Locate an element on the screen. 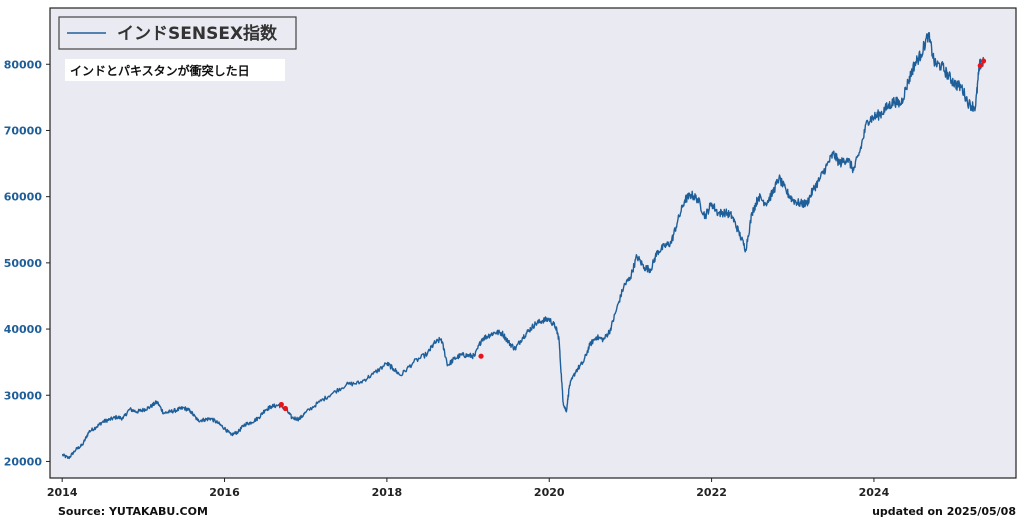 Image resolution: width=1024 pixels, height=526 pixels. x-tick-label: 2022 is located at coordinates (711, 492).